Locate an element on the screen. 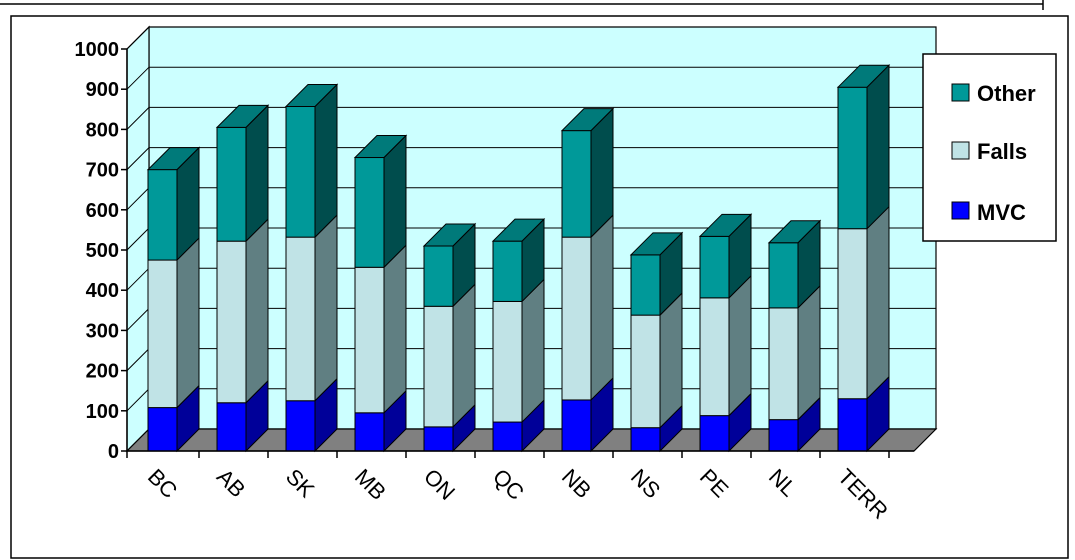  y-tick-label: 700 is located at coordinates (102, 171).